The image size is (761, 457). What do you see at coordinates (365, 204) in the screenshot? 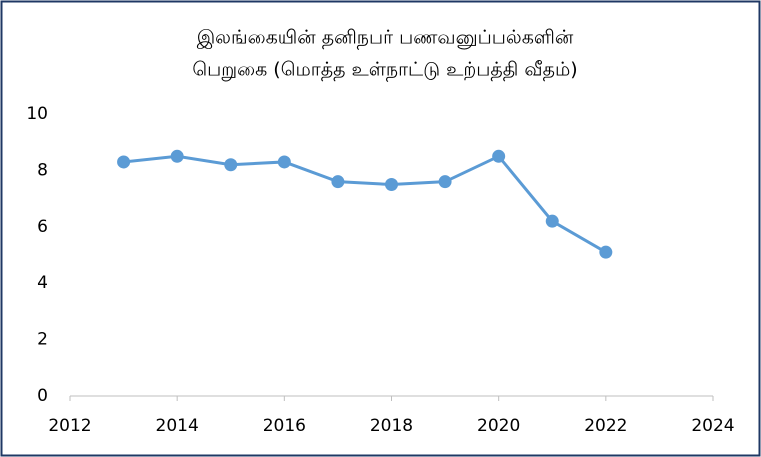
I see `series-line` at bounding box center [365, 204].